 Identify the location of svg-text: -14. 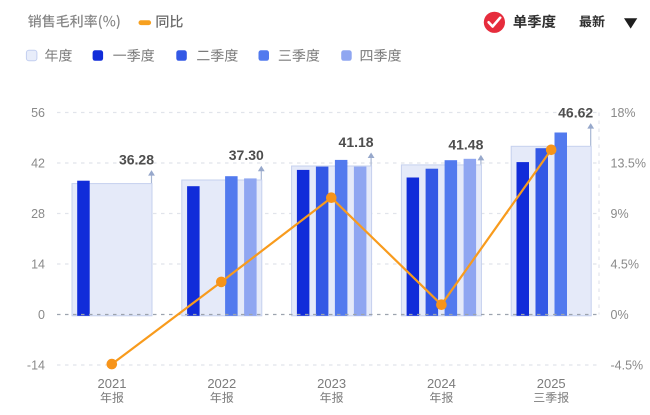
(36, 365).